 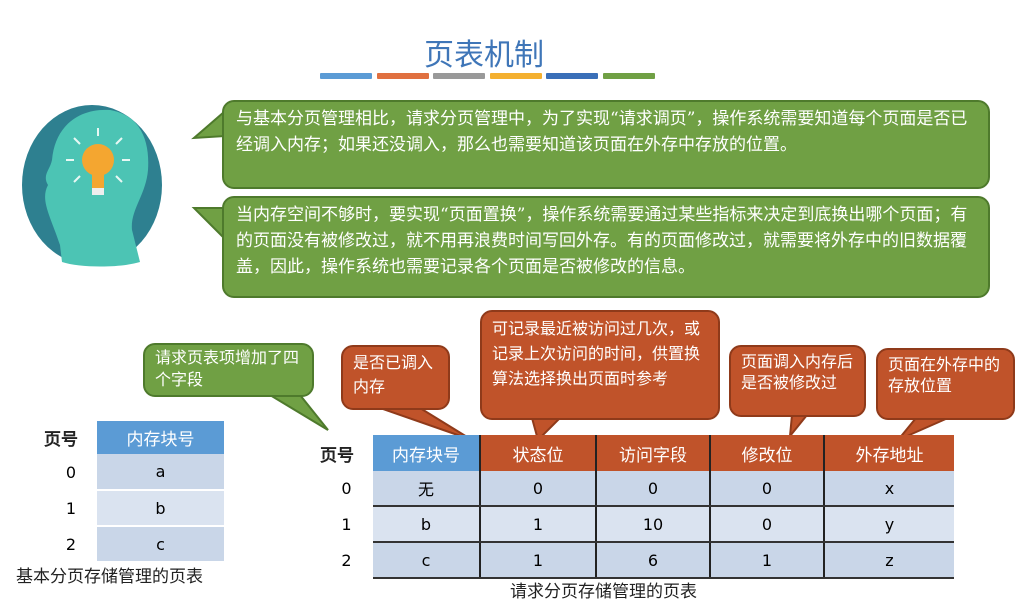 What do you see at coordinates (160, 544) in the screenshot?
I see `frame-cell: c` at bounding box center [160, 544].